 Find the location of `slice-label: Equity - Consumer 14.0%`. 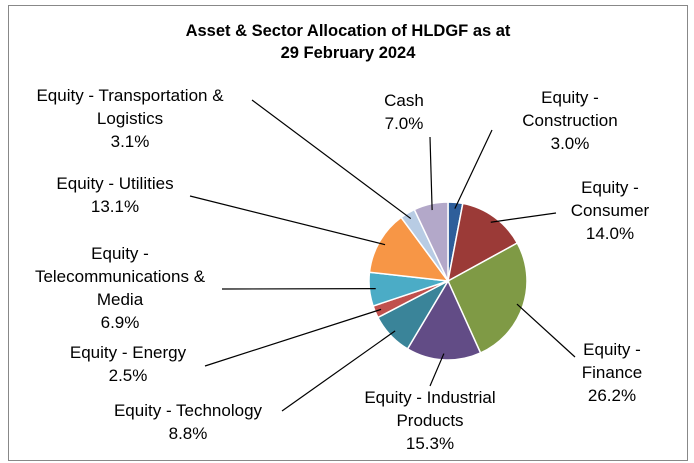

slice-label: Equity - Consumer 14.0% is located at coordinates (610, 210).